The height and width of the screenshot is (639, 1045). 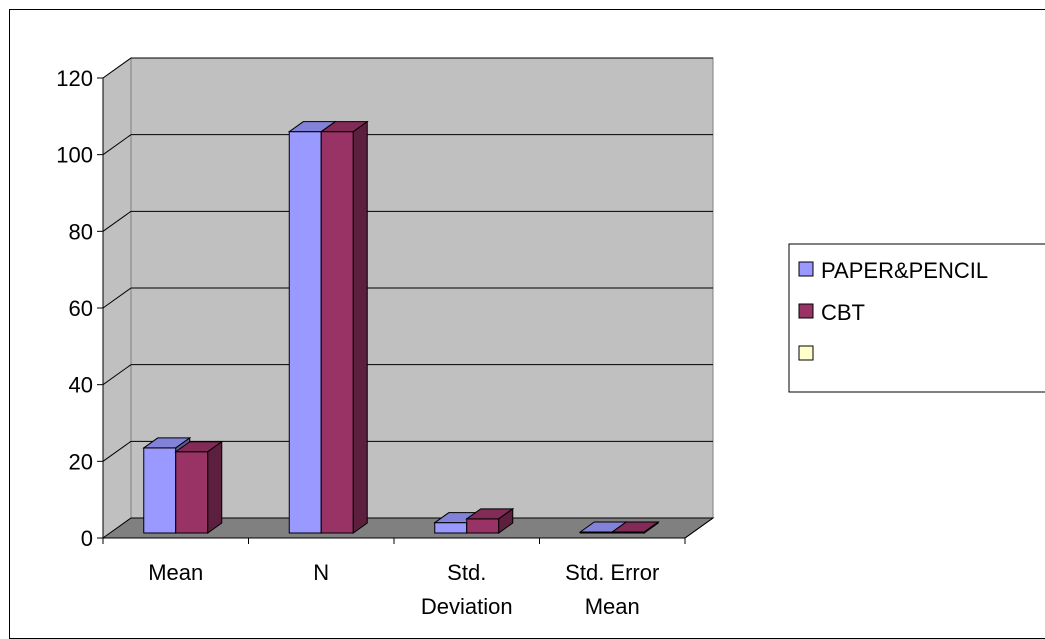 What do you see at coordinates (321, 572) in the screenshot?
I see `x-category-label: N` at bounding box center [321, 572].